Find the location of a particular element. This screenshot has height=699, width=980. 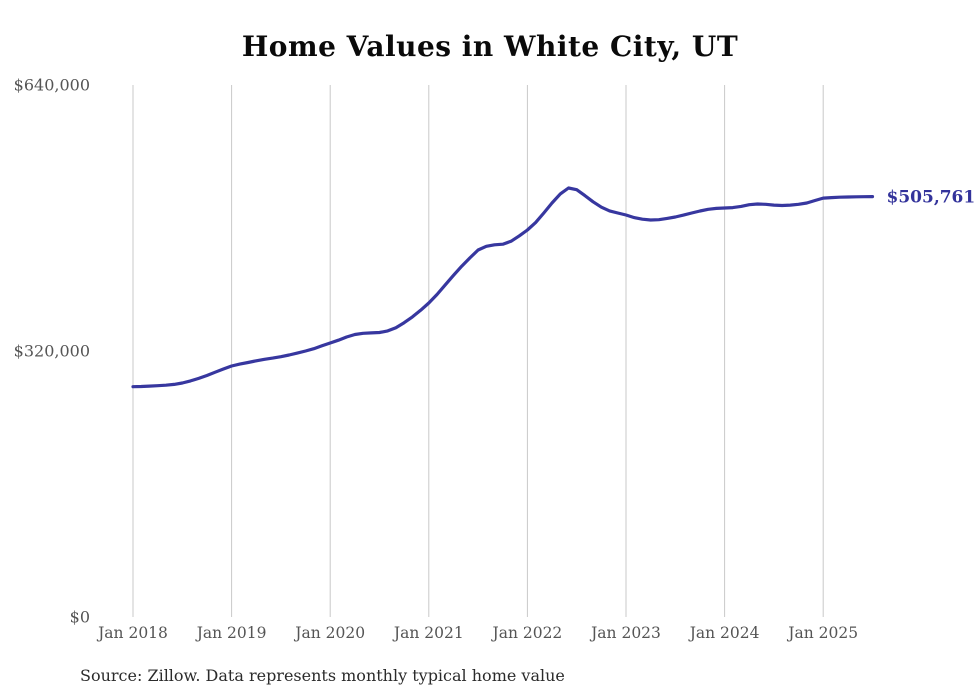

x-axis-tick-label: Jan 2018 is located at coordinates (132, 633).